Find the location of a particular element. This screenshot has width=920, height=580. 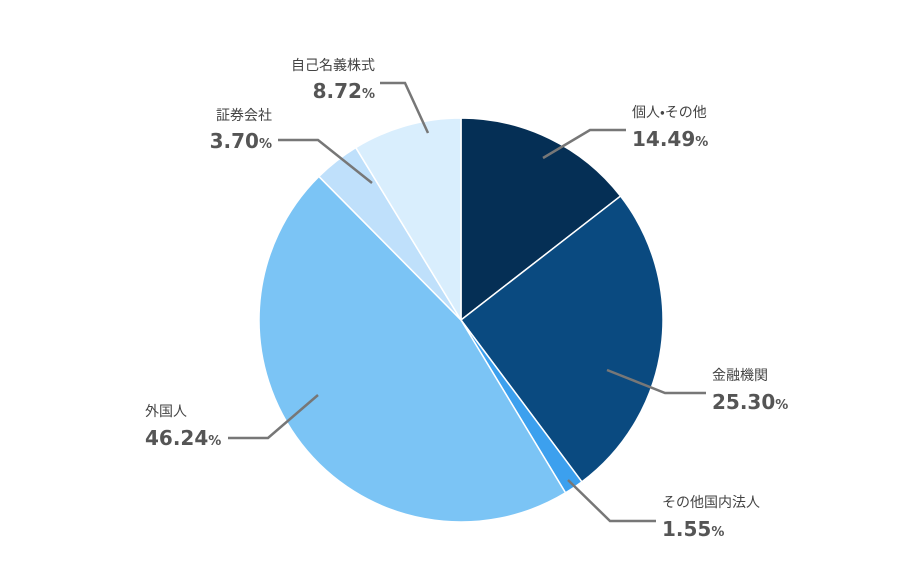

value-number: 46.24 is located at coordinates (176, 438).